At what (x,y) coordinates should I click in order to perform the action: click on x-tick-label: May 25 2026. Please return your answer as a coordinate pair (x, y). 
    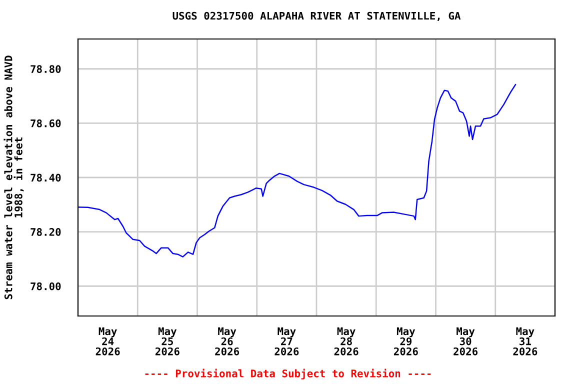
    Looking at the image, I should click on (167, 341).